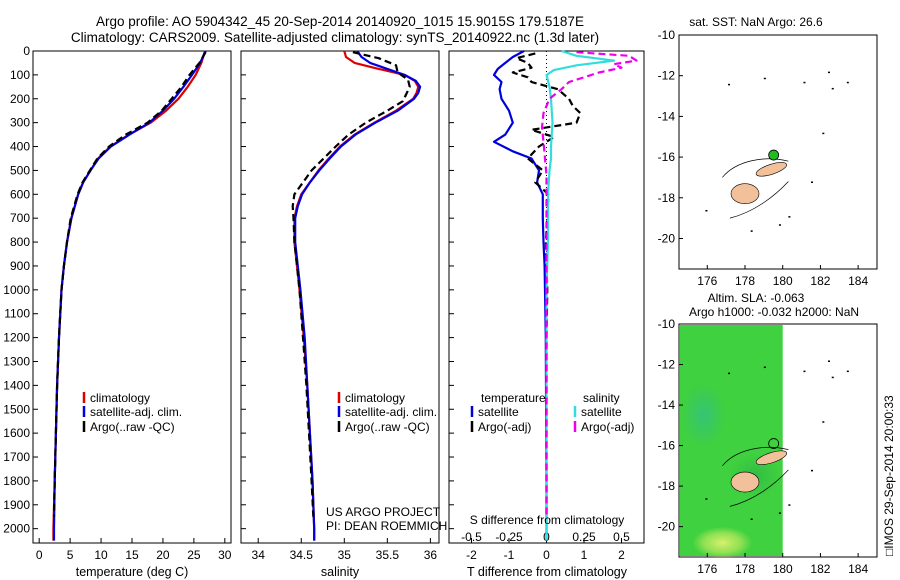  I want to click on x-tick-label: 20, so click(163, 555).